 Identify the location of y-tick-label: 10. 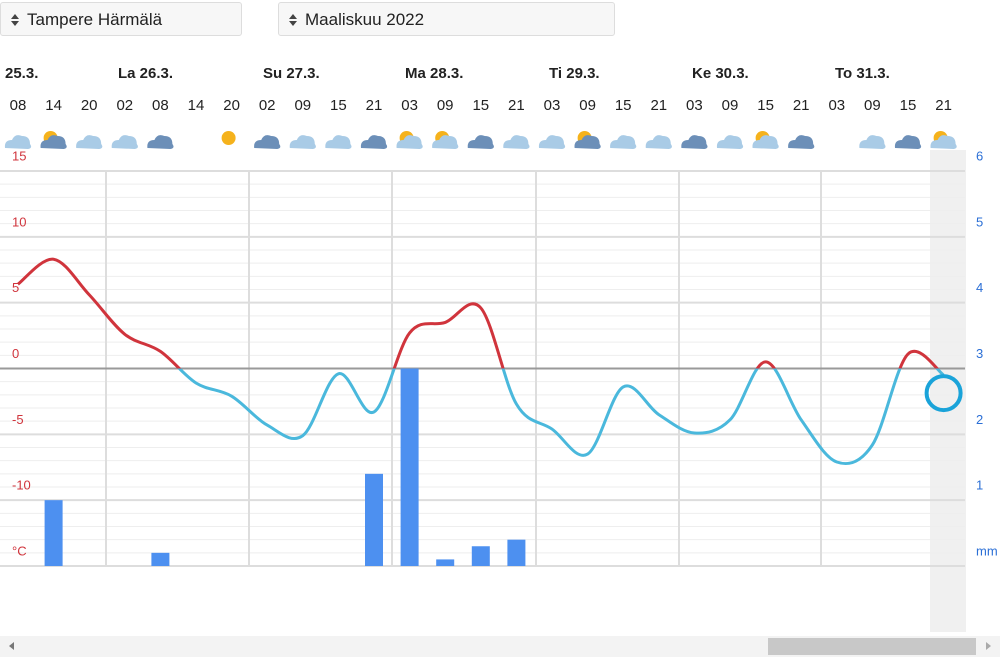
(19, 221).